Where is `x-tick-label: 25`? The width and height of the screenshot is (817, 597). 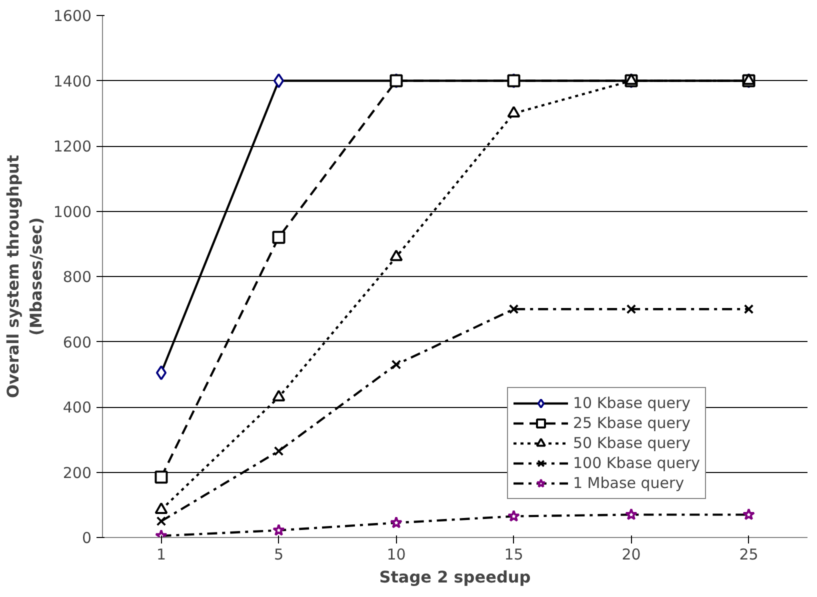
x-tick-label: 25 is located at coordinates (748, 555).